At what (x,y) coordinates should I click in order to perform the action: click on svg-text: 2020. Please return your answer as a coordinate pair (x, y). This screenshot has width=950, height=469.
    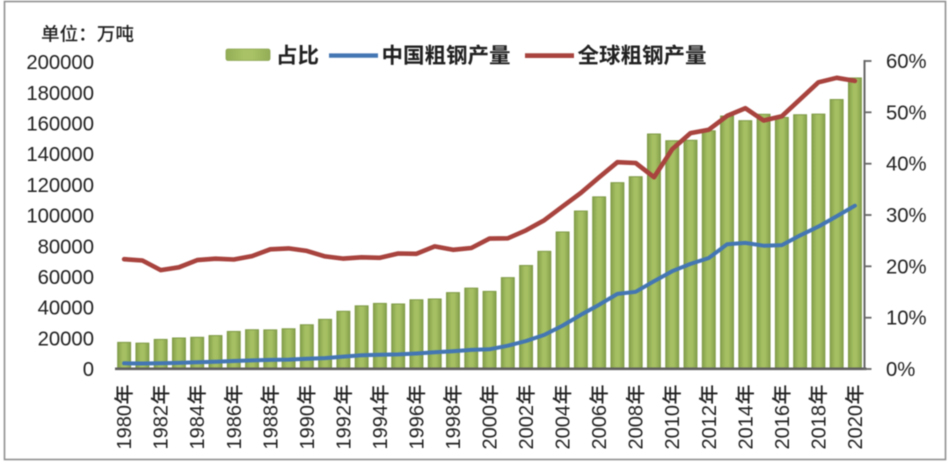
    Looking at the image, I should click on (856, 427).